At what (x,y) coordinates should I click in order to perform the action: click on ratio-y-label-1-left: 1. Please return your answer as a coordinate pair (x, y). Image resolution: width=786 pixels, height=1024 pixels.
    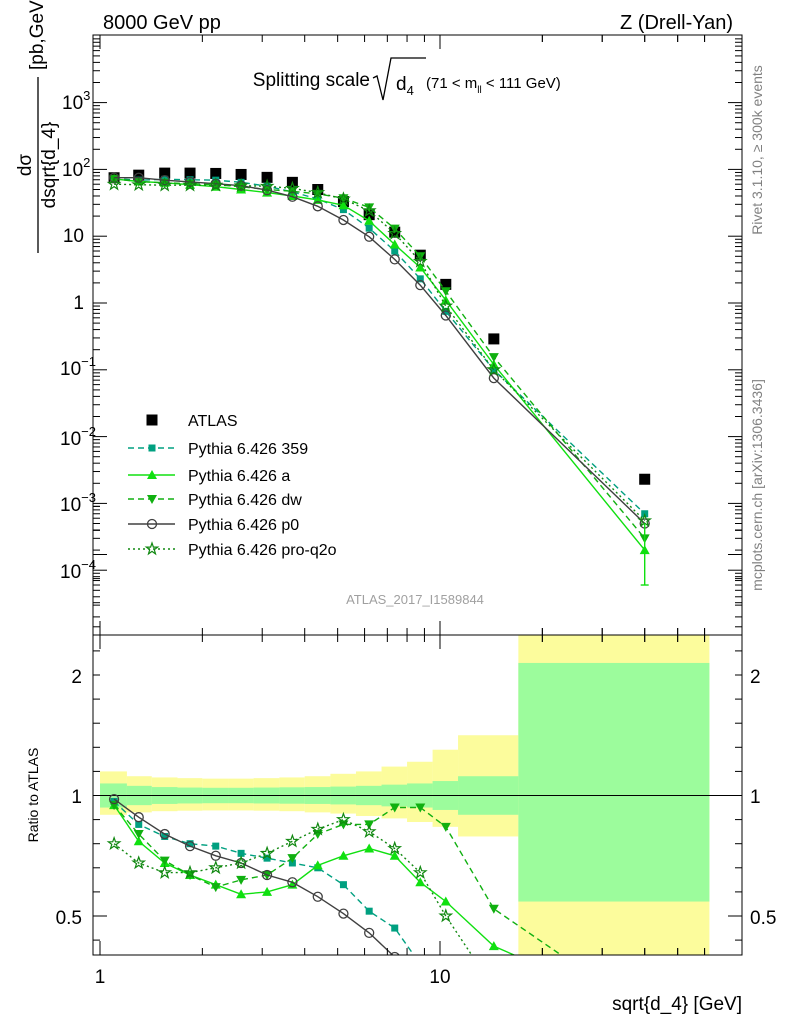
    Looking at the image, I should click on (76, 797).